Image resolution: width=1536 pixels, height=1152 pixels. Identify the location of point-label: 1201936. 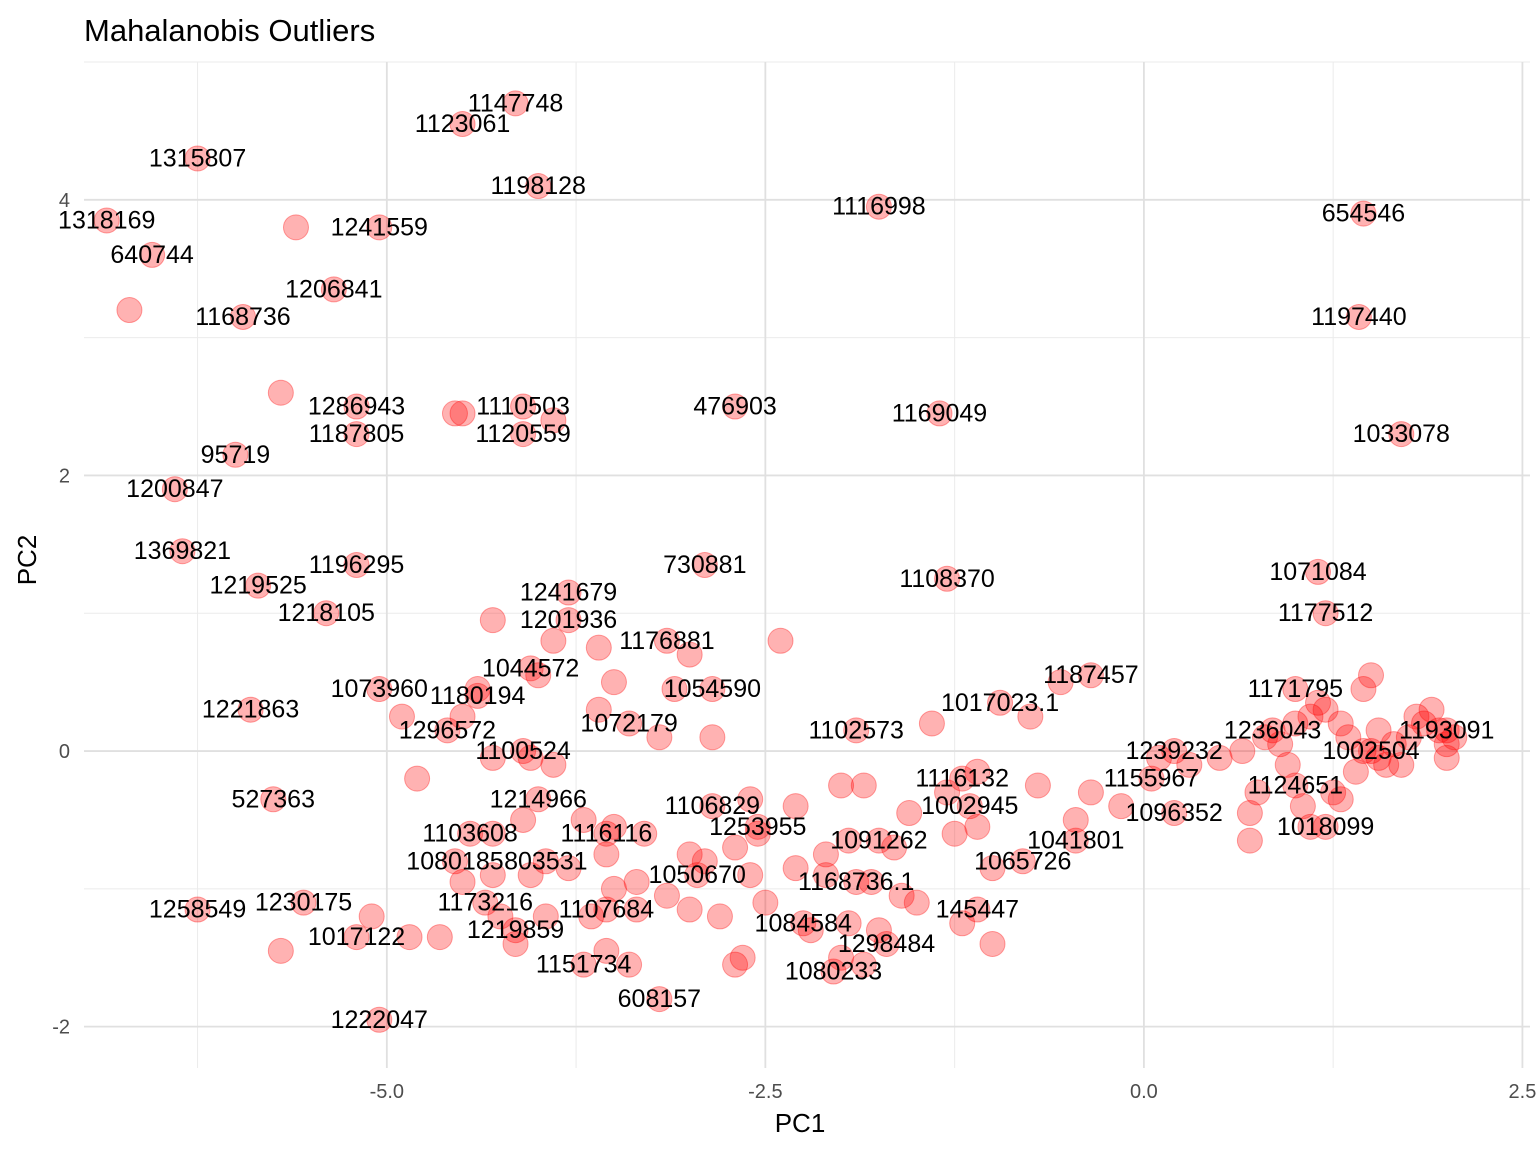
(568, 620).